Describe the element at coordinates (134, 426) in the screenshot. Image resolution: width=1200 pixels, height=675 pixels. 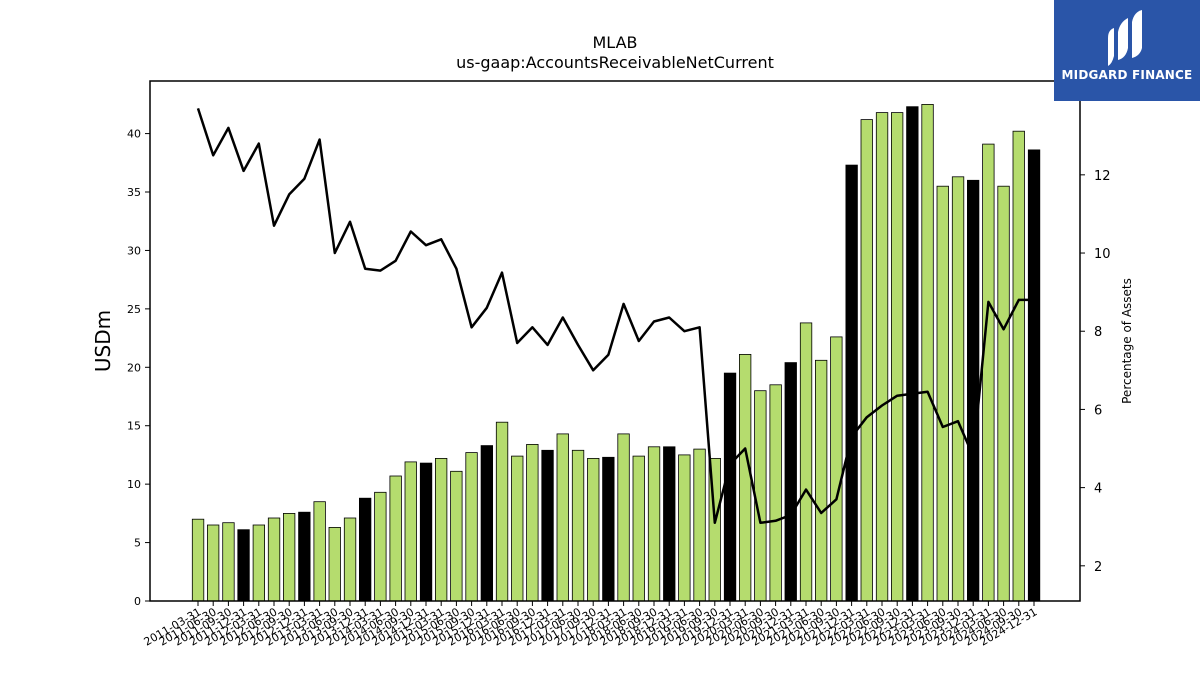
I see `y-tick-label: 15` at that location.